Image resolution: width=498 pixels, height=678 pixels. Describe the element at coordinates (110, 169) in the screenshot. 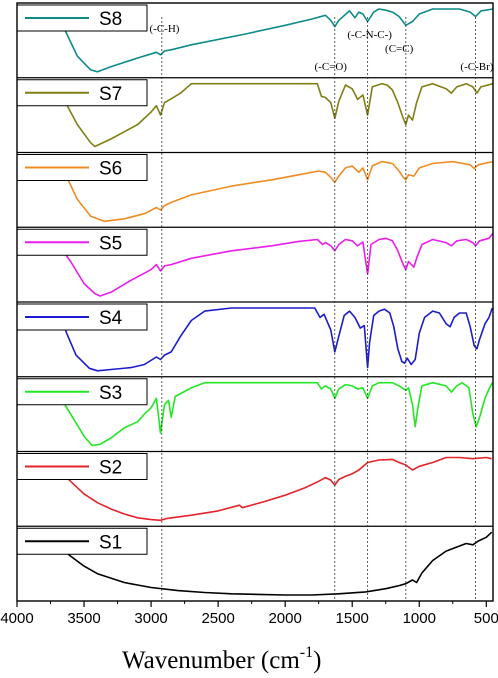

I see `legend-label-s6: S6` at that location.